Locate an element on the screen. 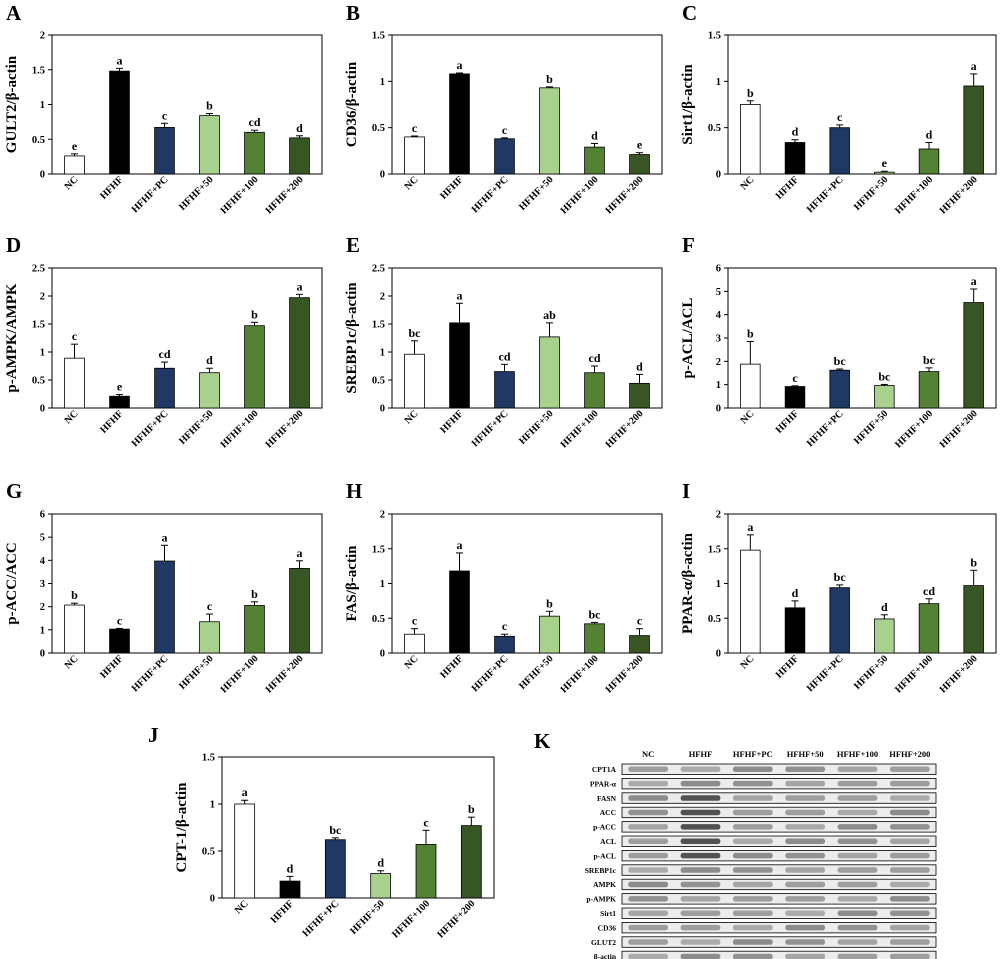 The width and height of the screenshot is (1004, 959). significance-label: e is located at coordinates (640, 145).